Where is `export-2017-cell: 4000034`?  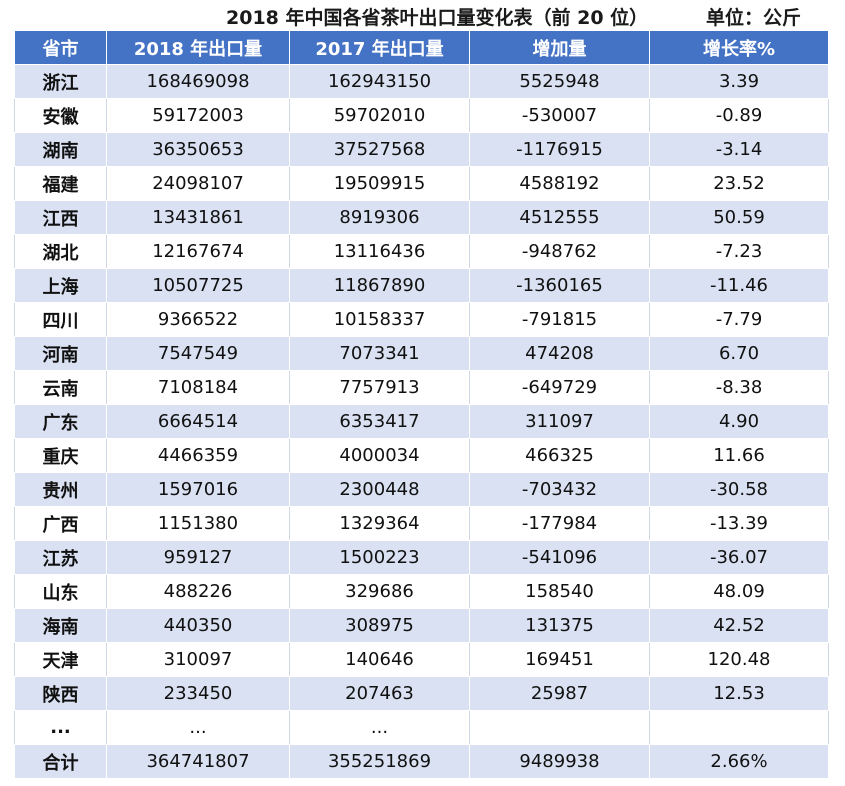 export-2017-cell: 4000034 is located at coordinates (379, 455).